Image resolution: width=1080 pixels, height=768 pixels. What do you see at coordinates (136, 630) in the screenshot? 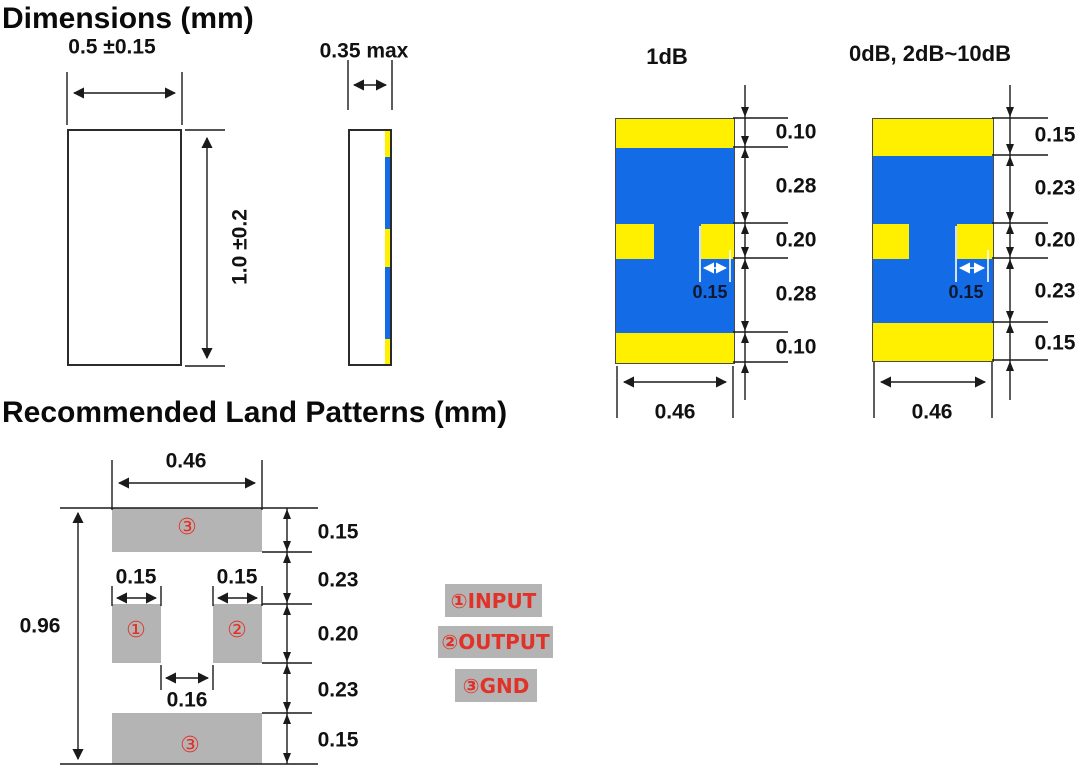
I see `pad-marker-input: ①` at bounding box center [136, 630].